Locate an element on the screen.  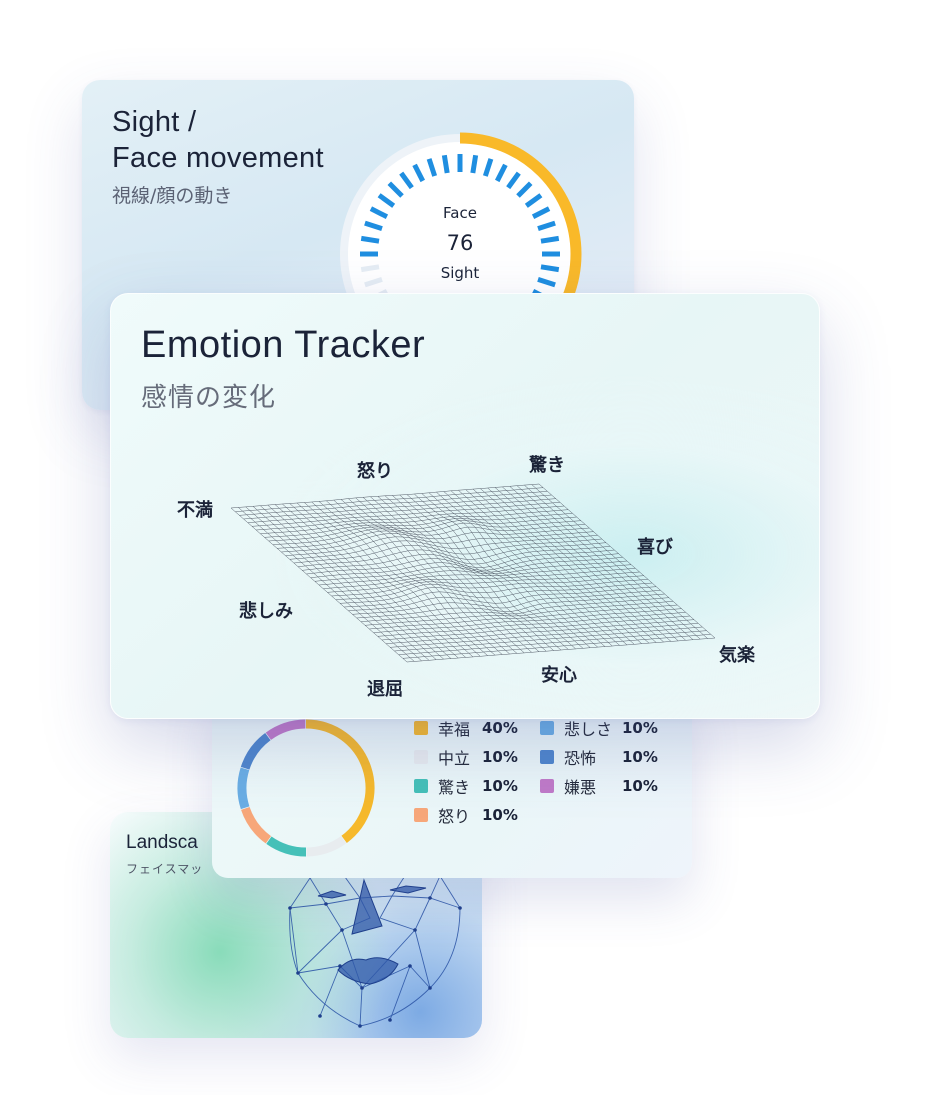
axis-label-ease: 気楽 is located at coordinates (737, 655).